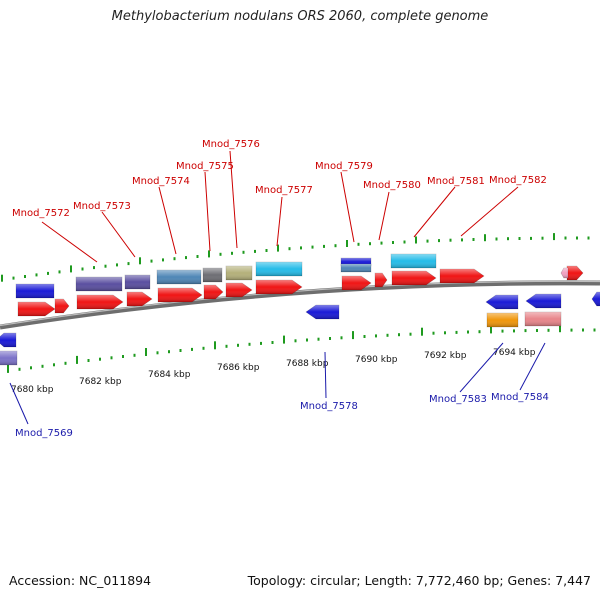 This screenshot has width=600, height=600. I want to click on gene-block-orange, so click(502, 320).